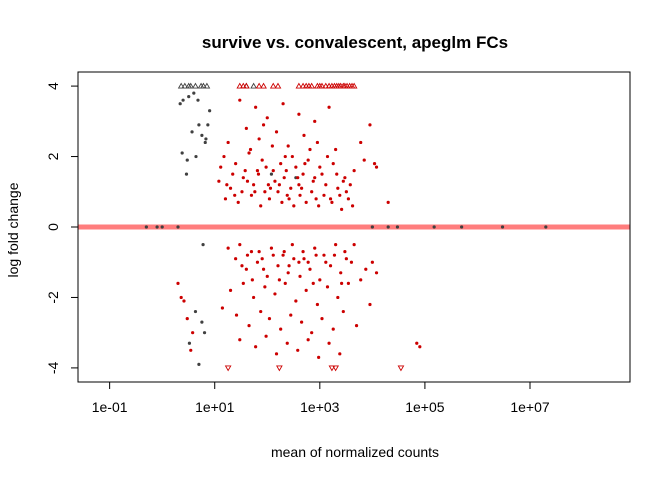  Describe the element at coordinates (355, 452) in the screenshot. I see `x-axis-label: mean of normalized counts` at that location.